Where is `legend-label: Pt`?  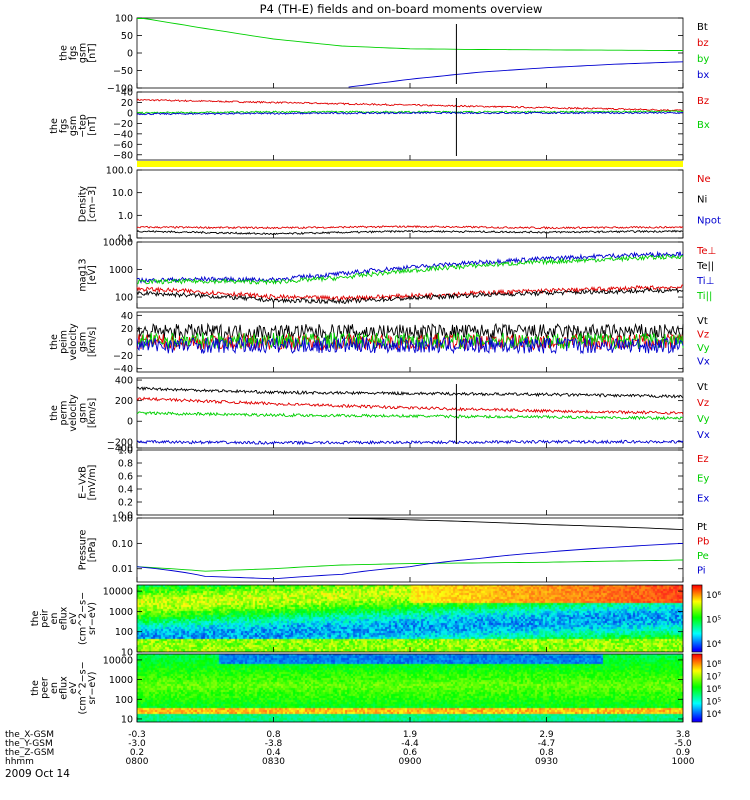
legend-label: Pt is located at coordinates (702, 527).